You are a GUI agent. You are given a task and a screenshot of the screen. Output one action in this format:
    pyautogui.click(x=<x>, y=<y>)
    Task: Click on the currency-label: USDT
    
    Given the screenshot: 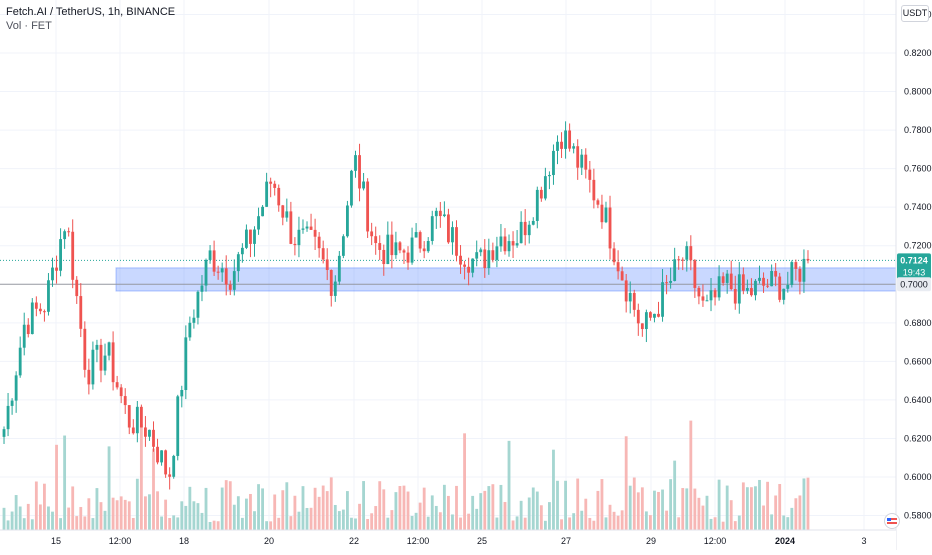 What is the action you would take?
    pyautogui.click(x=915, y=13)
    